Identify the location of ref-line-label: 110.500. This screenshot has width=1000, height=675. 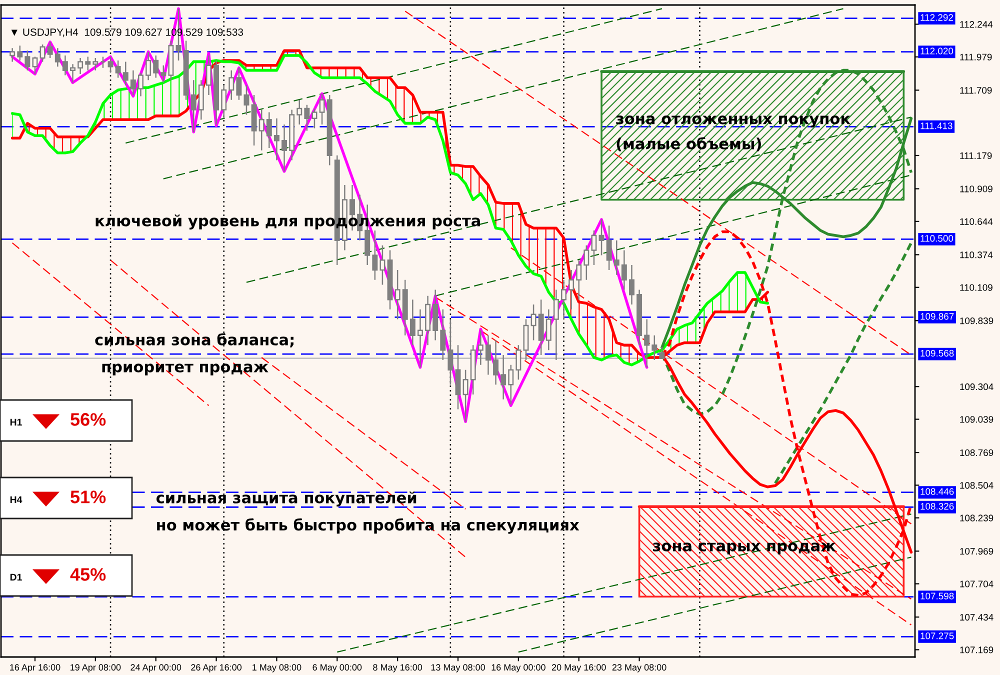
(937, 238).